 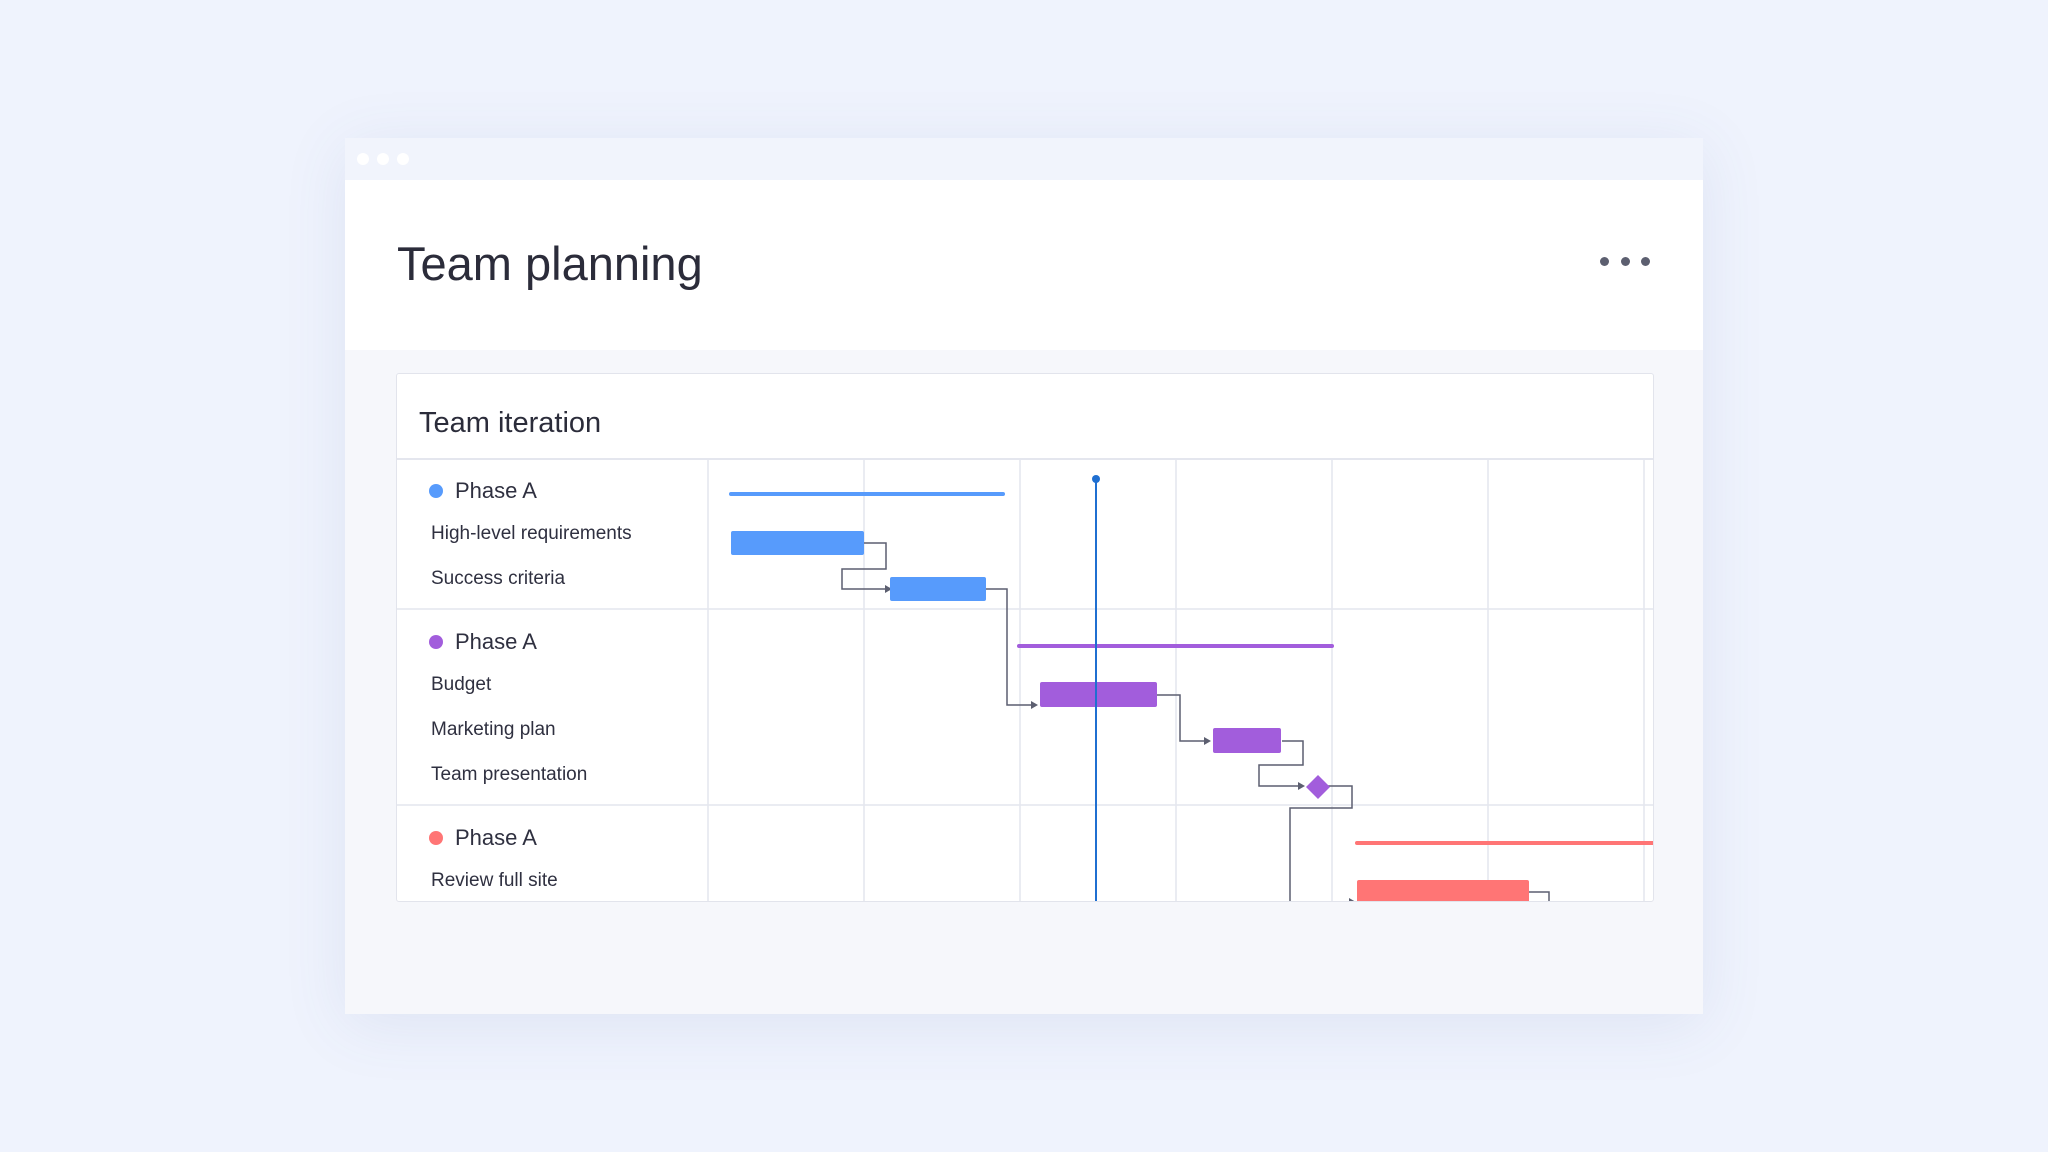 I want to click on task-row-label: Marketing plan, so click(x=493, y=729).